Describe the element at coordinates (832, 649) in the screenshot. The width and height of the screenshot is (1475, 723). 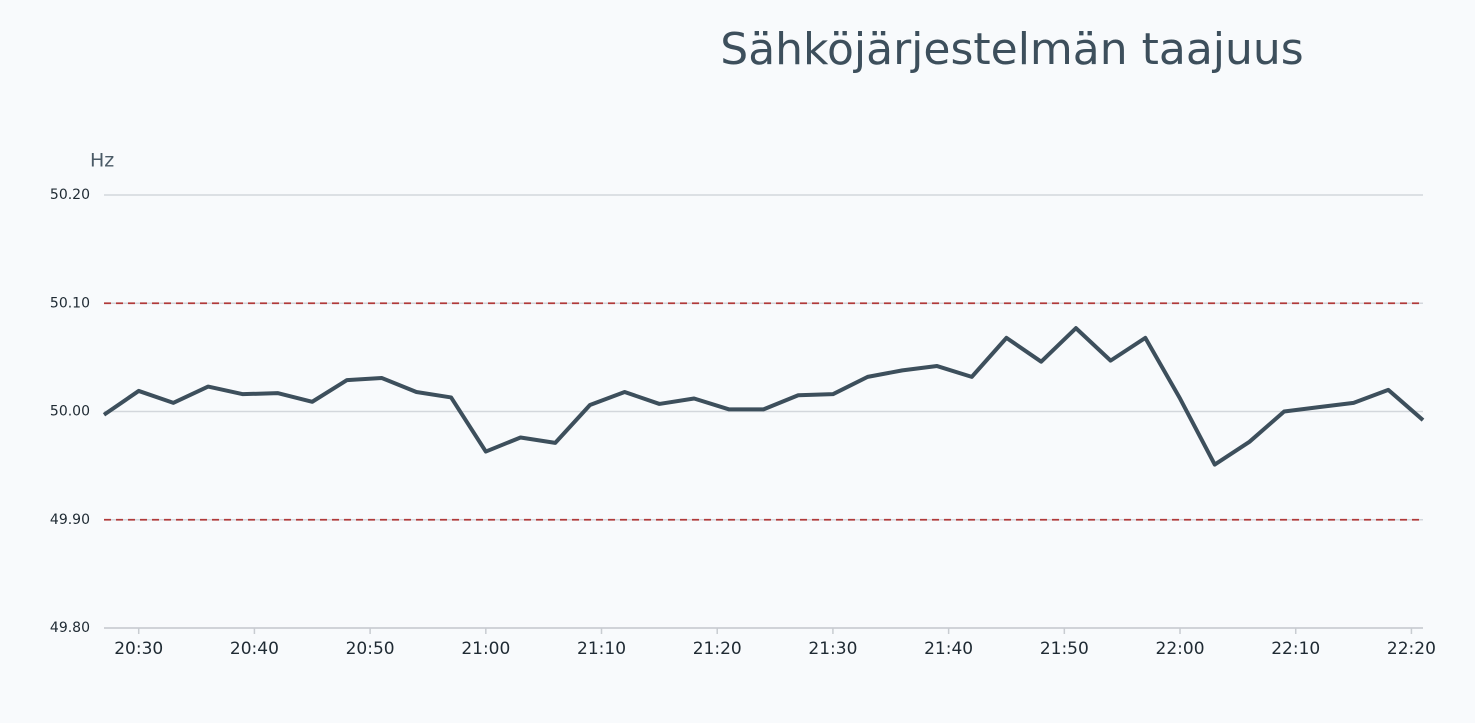
I see `x-tick-label: 21:30` at that location.